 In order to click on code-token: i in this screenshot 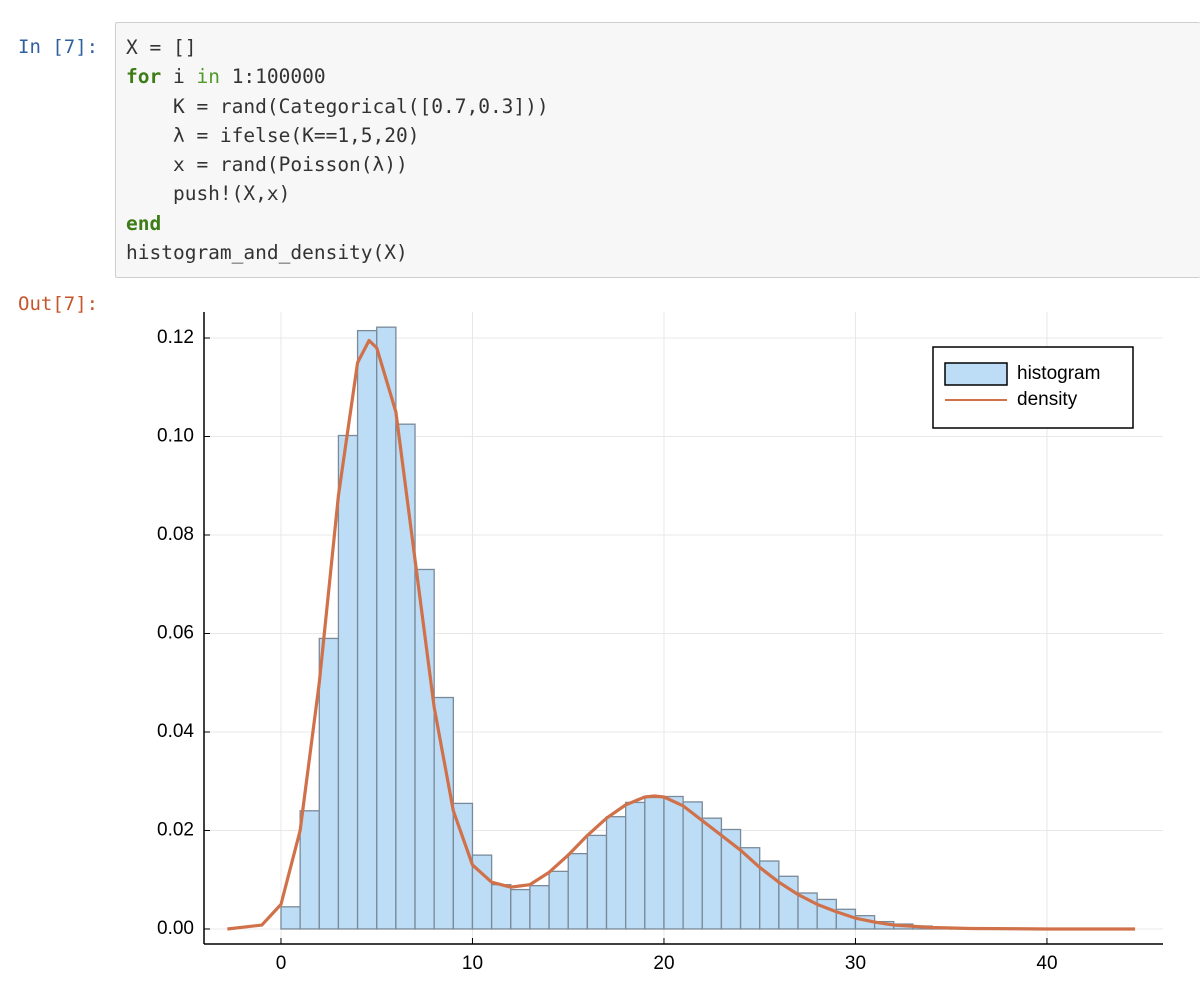, I will do `click(179, 77)`.